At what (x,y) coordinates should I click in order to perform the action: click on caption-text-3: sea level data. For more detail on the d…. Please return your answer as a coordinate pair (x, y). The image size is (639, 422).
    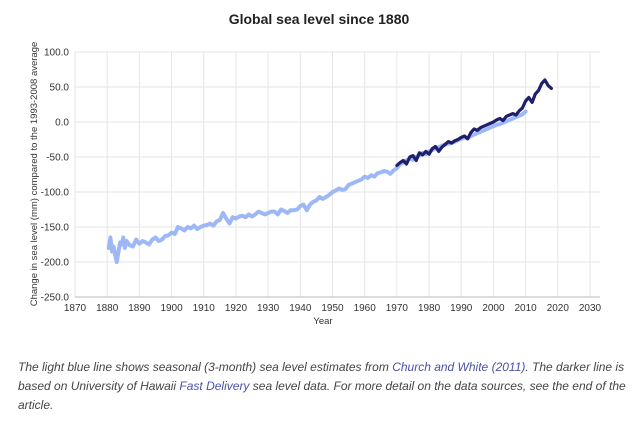
    Looking at the image, I should click on (322, 395).